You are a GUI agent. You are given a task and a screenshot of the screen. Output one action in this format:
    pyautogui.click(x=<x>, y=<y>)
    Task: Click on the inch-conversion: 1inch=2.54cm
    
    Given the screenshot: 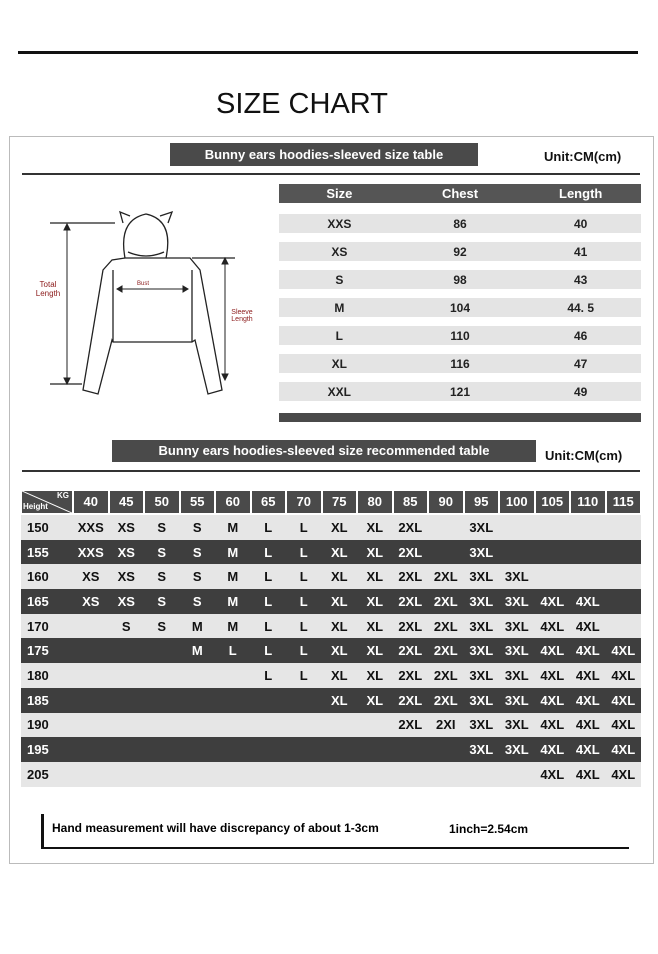 What is the action you would take?
    pyautogui.click(x=489, y=829)
    